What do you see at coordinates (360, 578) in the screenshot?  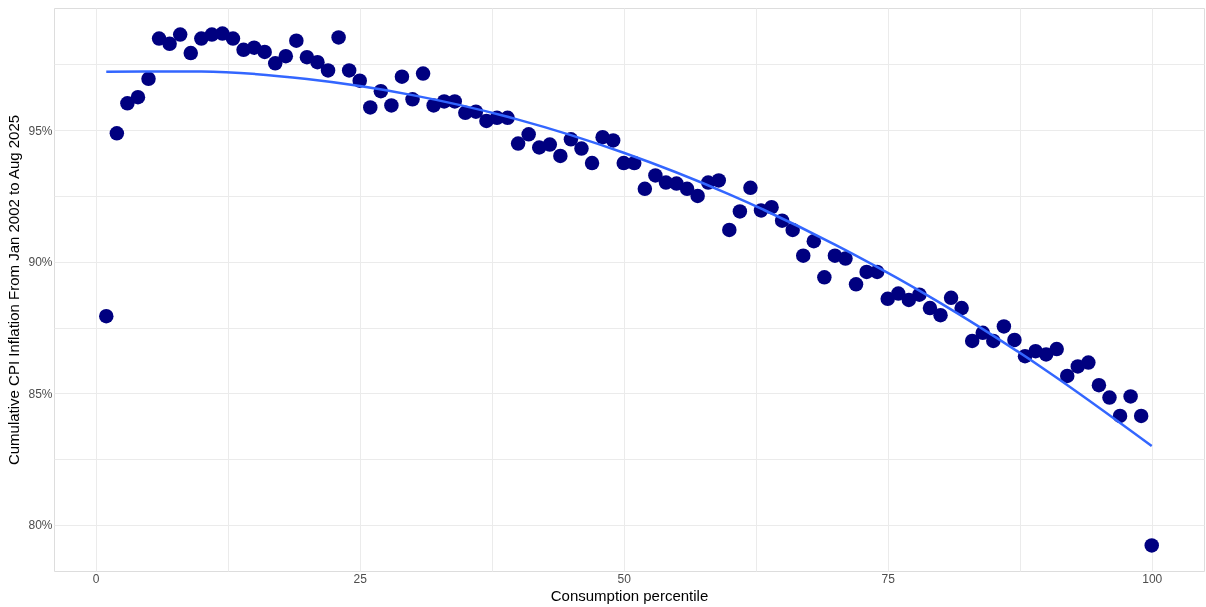 I see `x-tick-label: 25` at bounding box center [360, 578].